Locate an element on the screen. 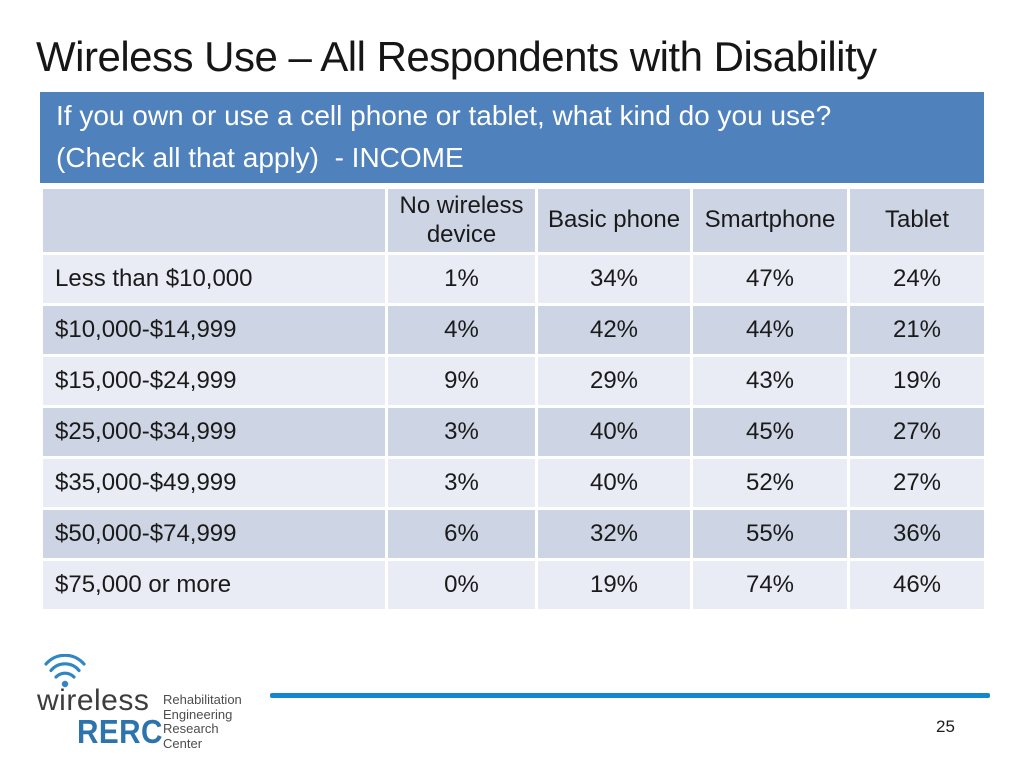  table-row: $35,000-$49,999 3% 40% 52% 27% is located at coordinates (513, 483).